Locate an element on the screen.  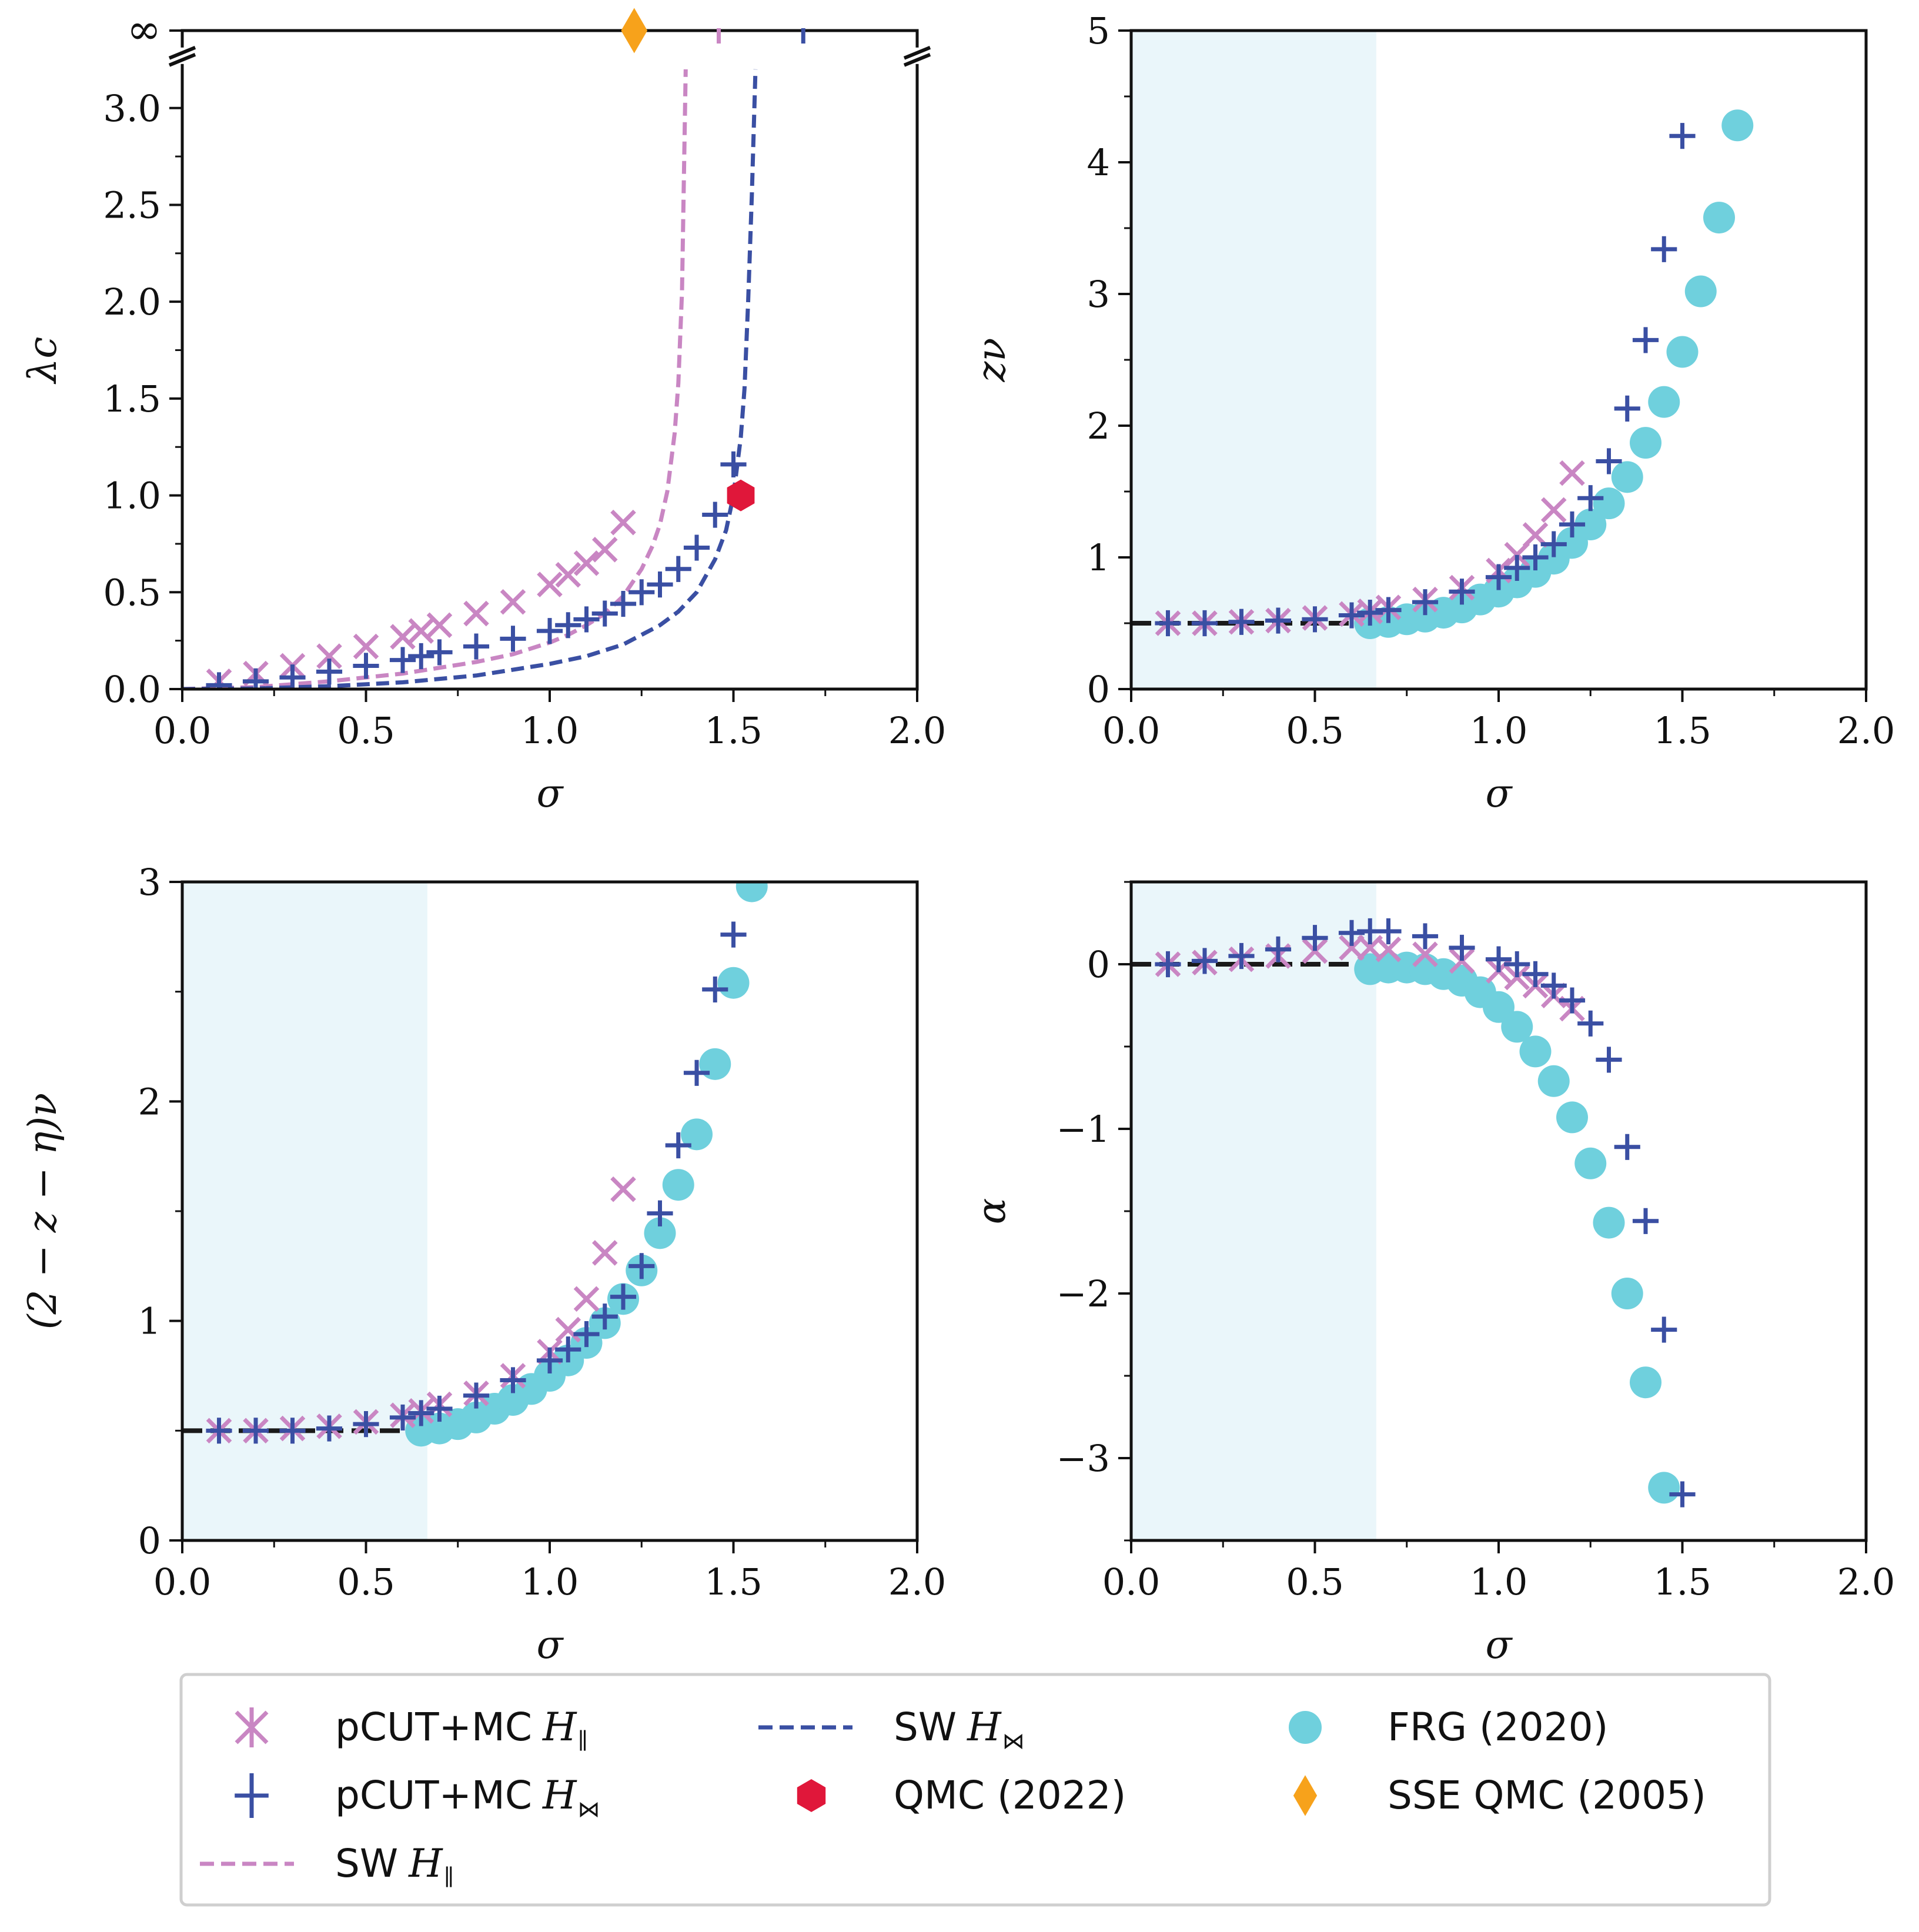
axis-break-mark is located at coordinates (182, 56).